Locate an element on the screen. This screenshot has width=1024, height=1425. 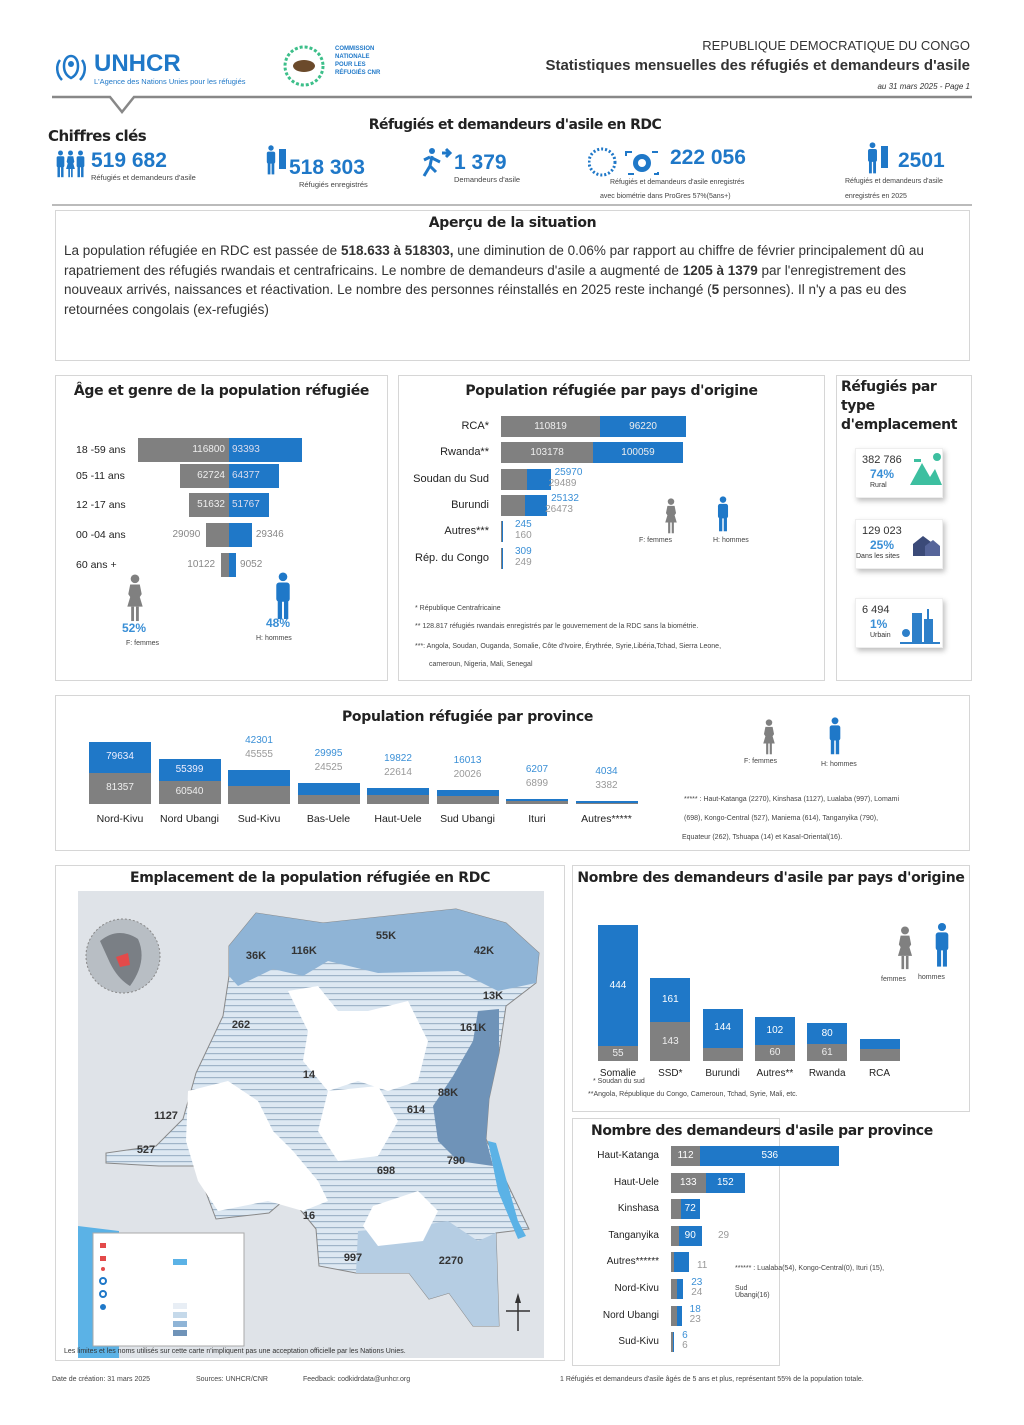
biometric-icon is located at coordinates (623, 162).